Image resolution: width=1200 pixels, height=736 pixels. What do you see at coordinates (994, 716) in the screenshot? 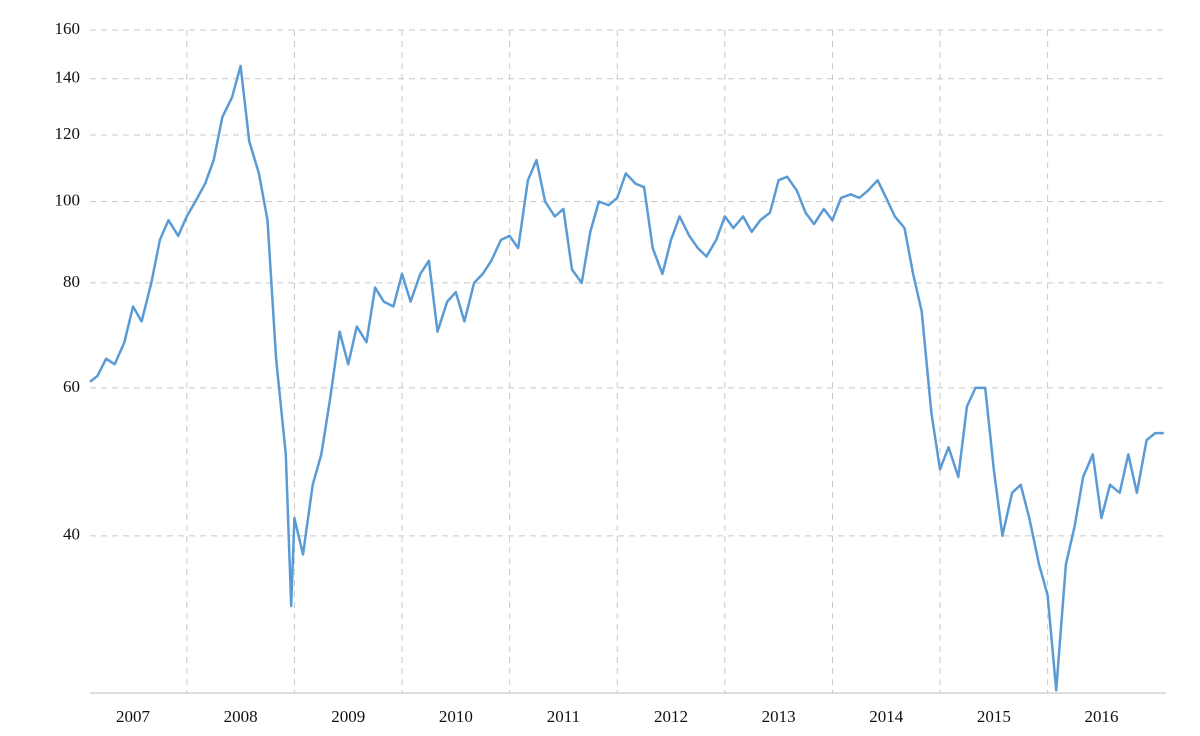
I see `x-tick-label: 2015` at bounding box center [994, 716].